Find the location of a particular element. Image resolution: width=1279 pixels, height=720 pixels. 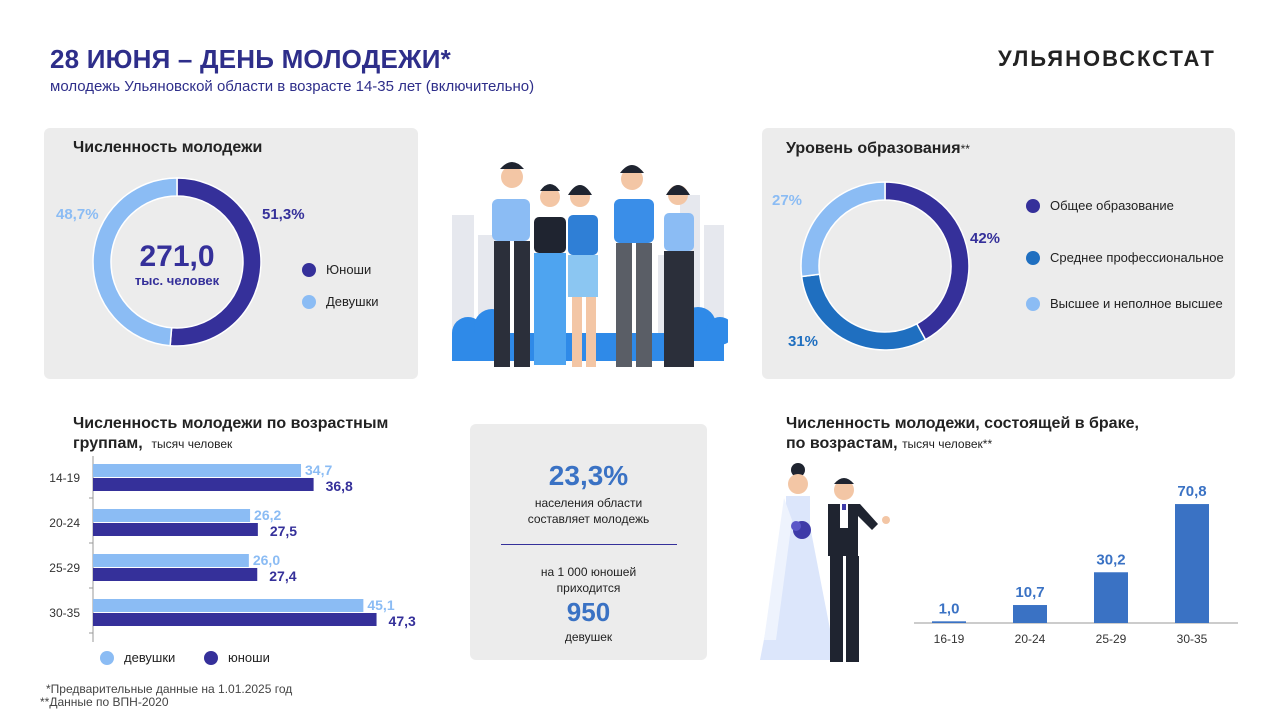

education-title-mark: ** is located at coordinates (965, 149).